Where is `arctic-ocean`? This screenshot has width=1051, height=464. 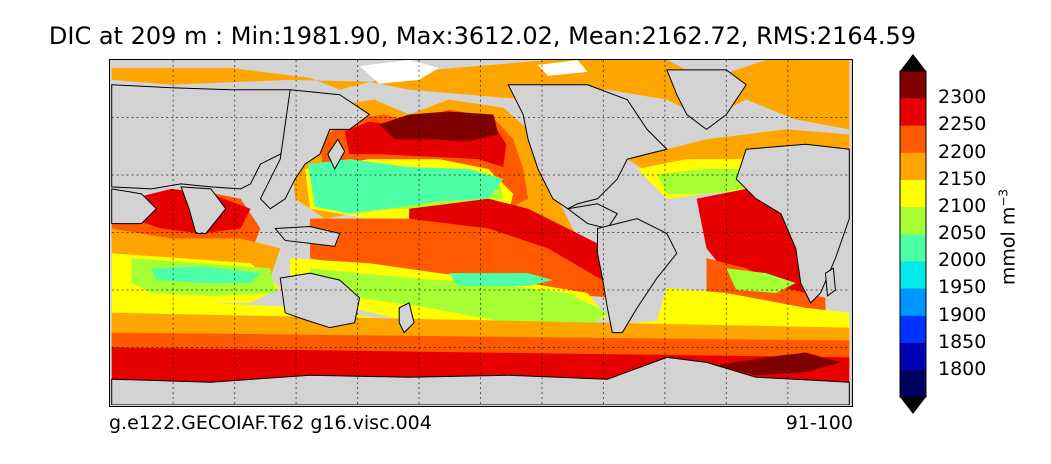
arctic-ocean is located at coordinates (480, 95).